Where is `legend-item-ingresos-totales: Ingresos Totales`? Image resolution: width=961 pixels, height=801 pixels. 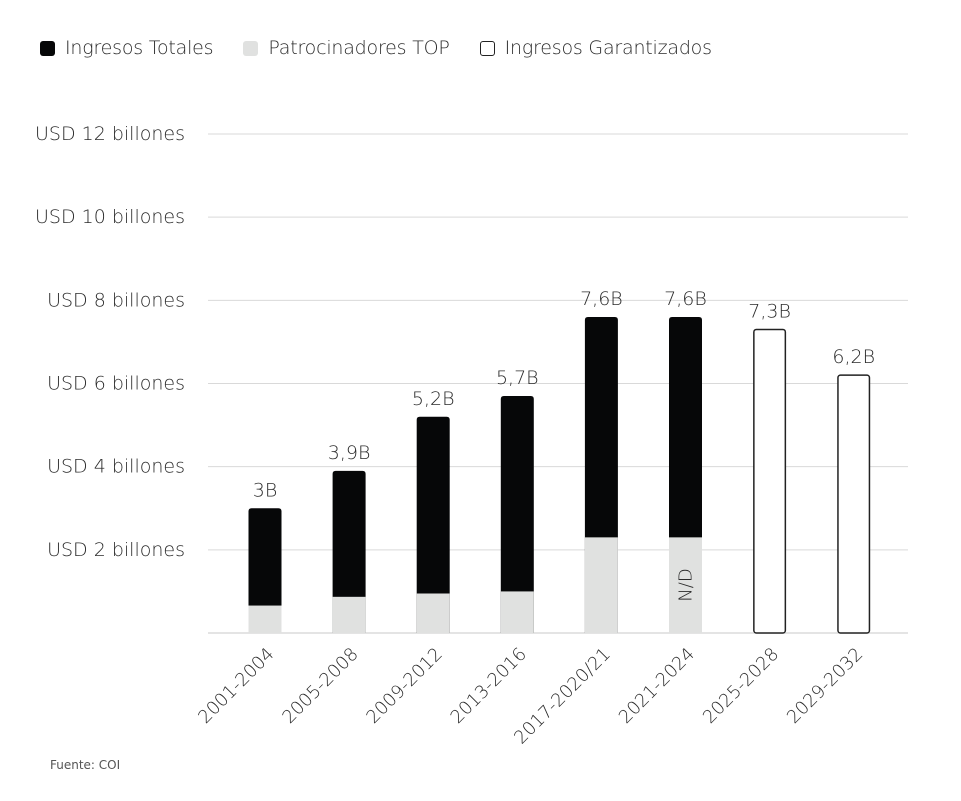 legend-item-ingresos-totales: Ingresos Totales is located at coordinates (127, 48).